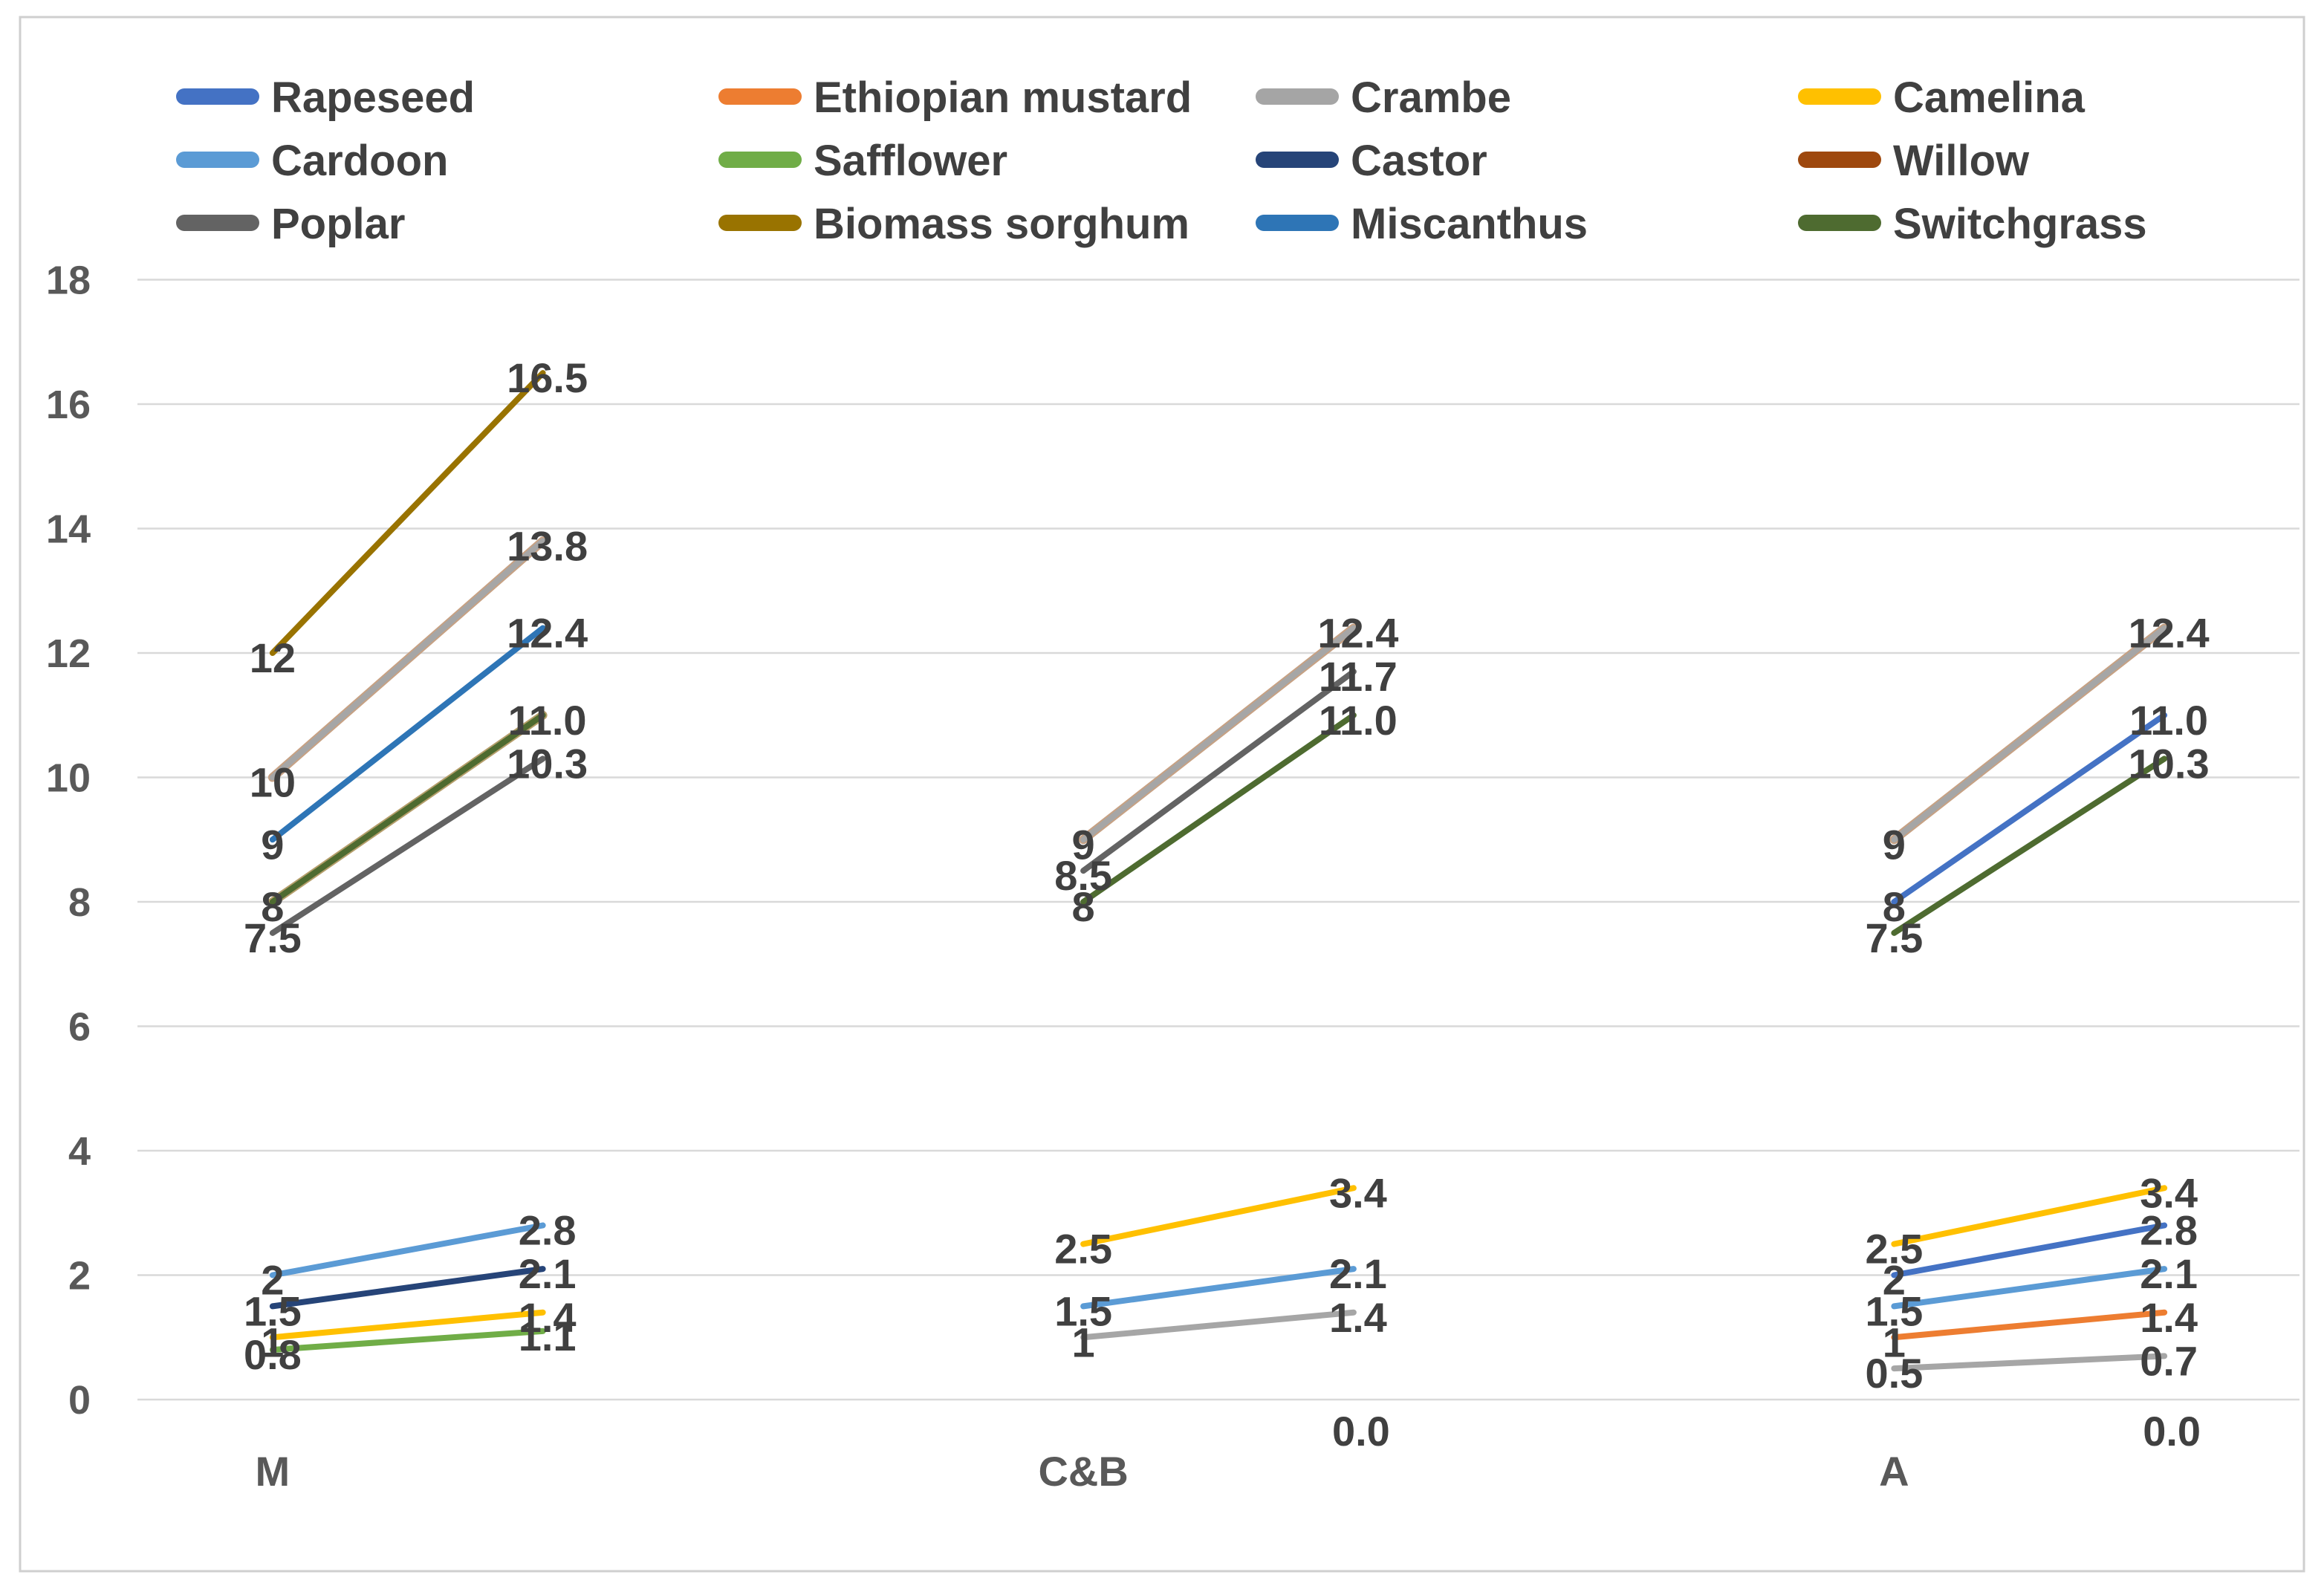 The height and width of the screenshot is (1589, 2324). I want to click on data-label-start: 12, so click(273, 657).